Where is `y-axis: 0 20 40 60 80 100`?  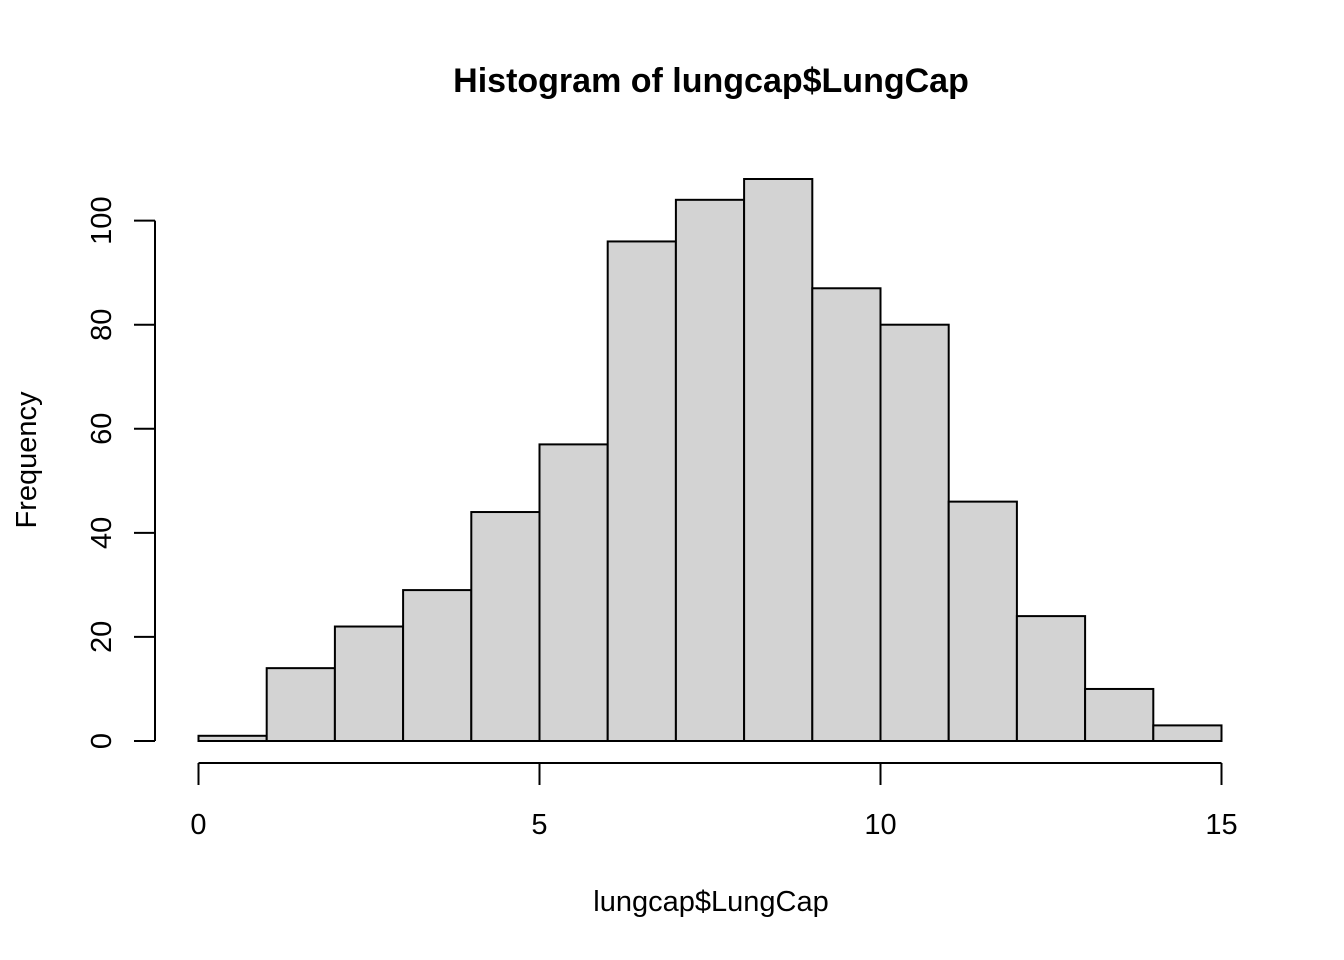 y-axis: 0 20 40 60 80 100 is located at coordinates (121, 472).